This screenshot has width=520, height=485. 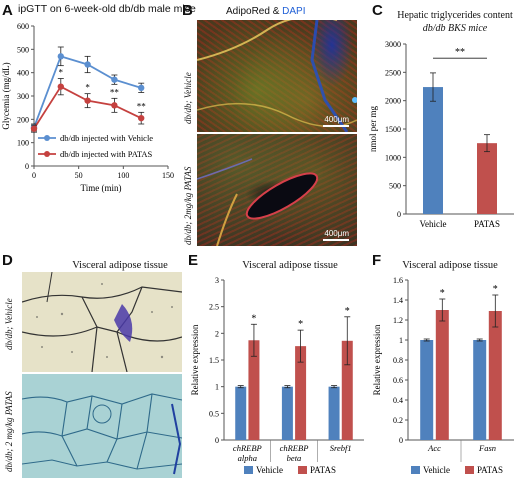 What do you see at coordinates (6, 95) in the screenshot?
I see `y-axis-label: Glycemia (mg/dL)` at bounding box center [6, 95].